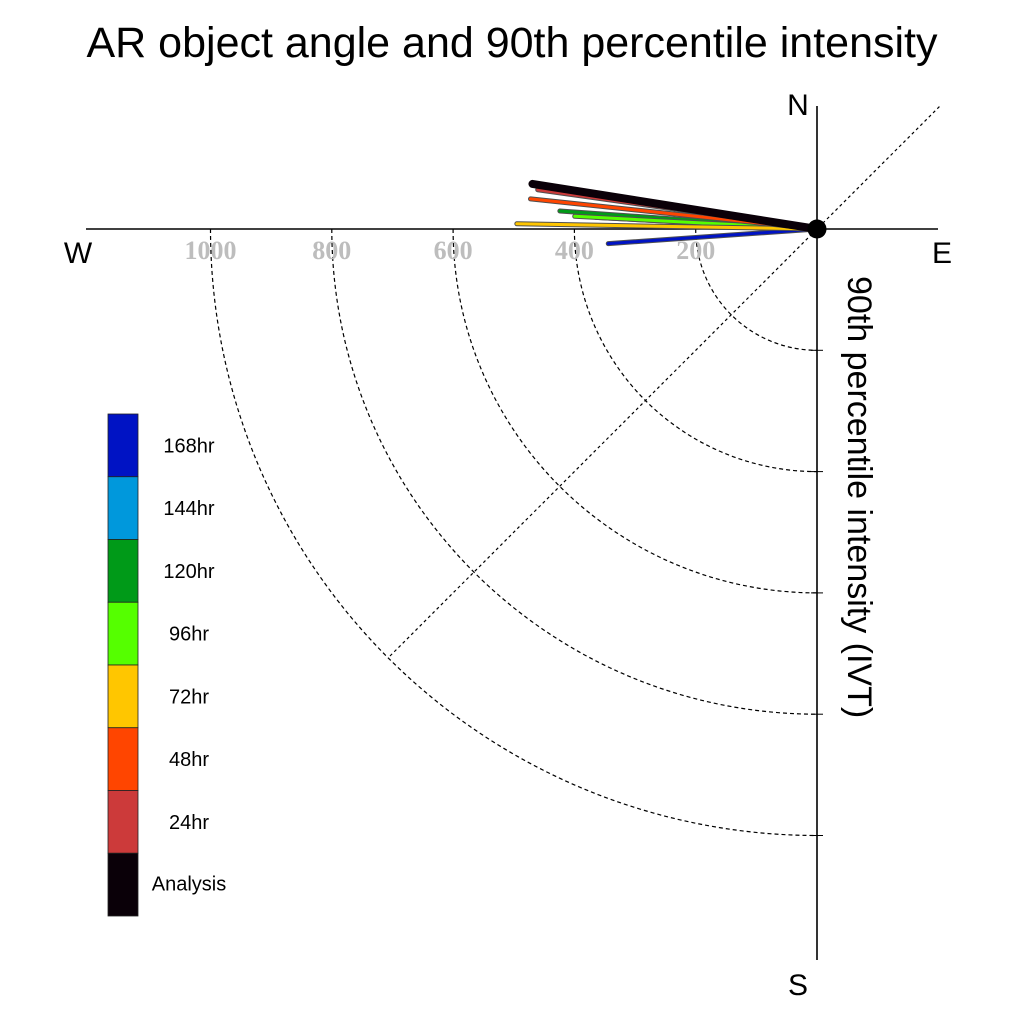 This screenshot has height=1024, width=1024. What do you see at coordinates (331, 250) in the screenshot?
I see `radial-tick-label: 800` at bounding box center [331, 250].